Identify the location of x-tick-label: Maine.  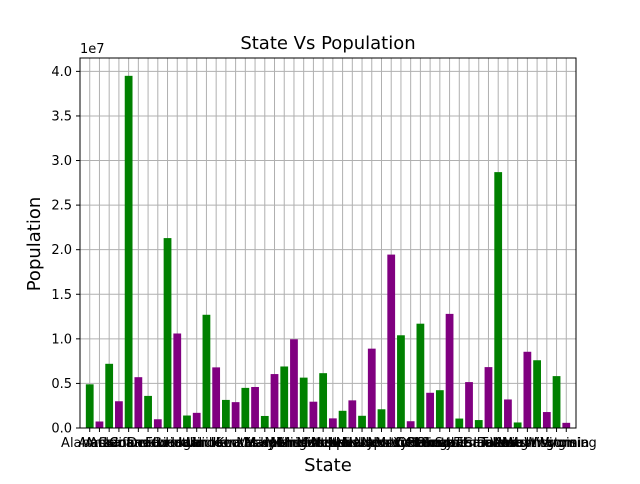
(264, 443).